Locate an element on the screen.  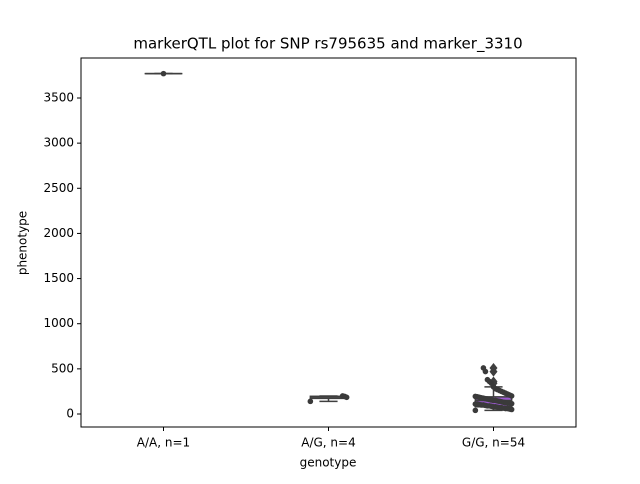
x-tick-label: A/A, n=1 is located at coordinates (163, 443).